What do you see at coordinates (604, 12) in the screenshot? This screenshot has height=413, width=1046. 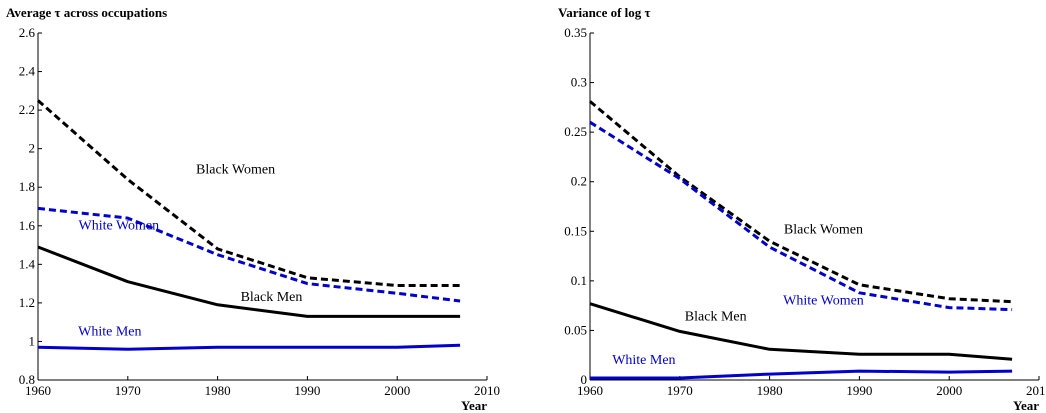 I see `chart-title: Variance of log τ` at bounding box center [604, 12].